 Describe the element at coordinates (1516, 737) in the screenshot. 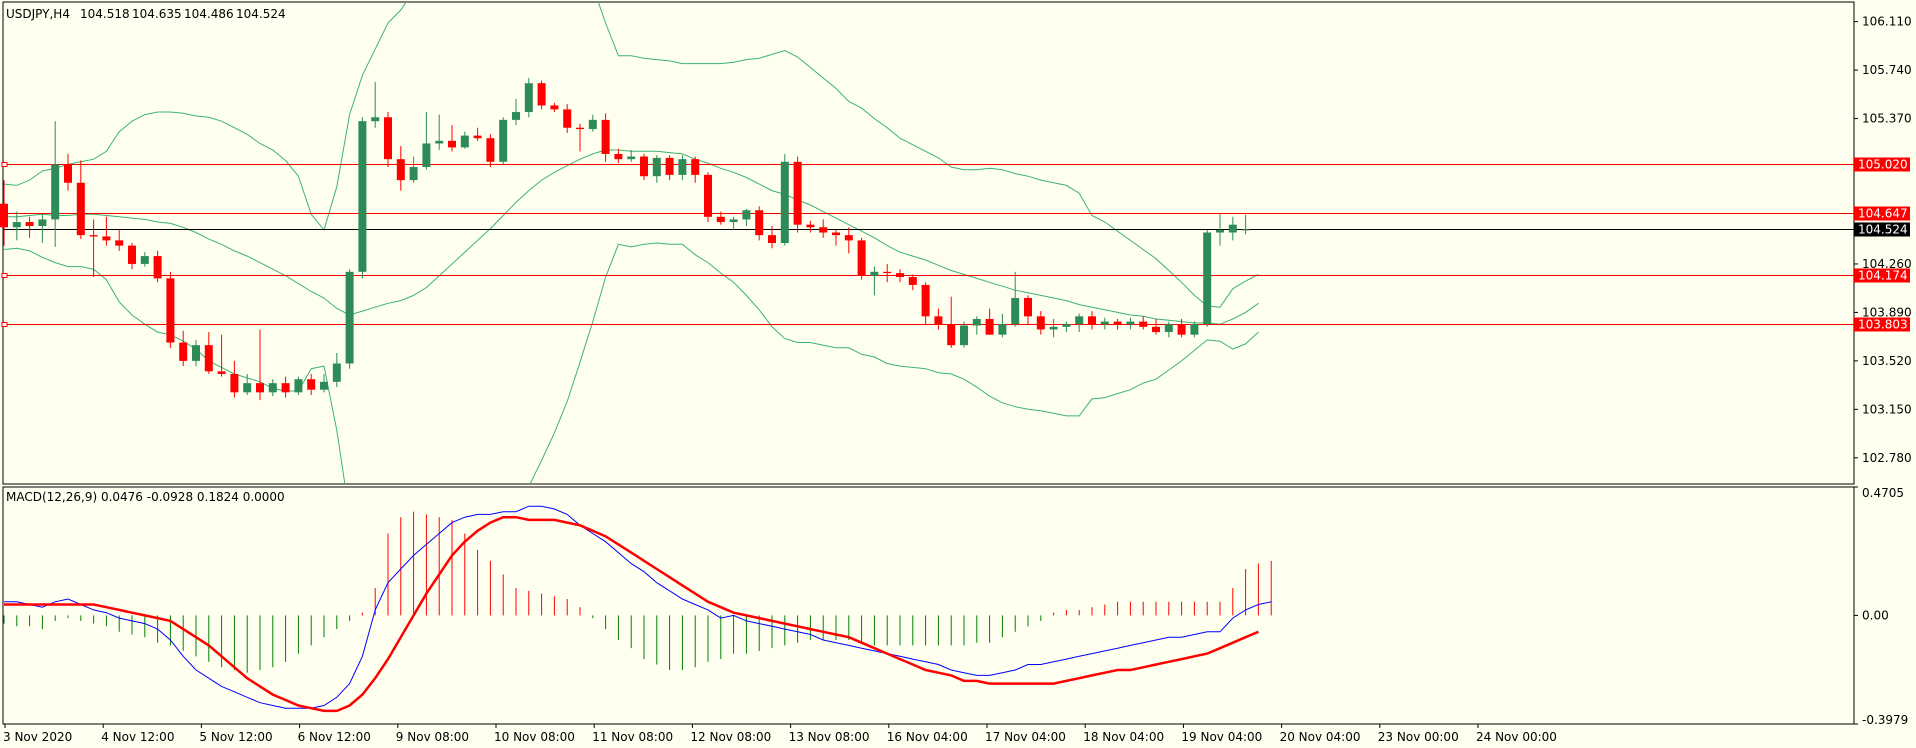

I see `time-tick-label: 24 Nov 00:00` at that location.